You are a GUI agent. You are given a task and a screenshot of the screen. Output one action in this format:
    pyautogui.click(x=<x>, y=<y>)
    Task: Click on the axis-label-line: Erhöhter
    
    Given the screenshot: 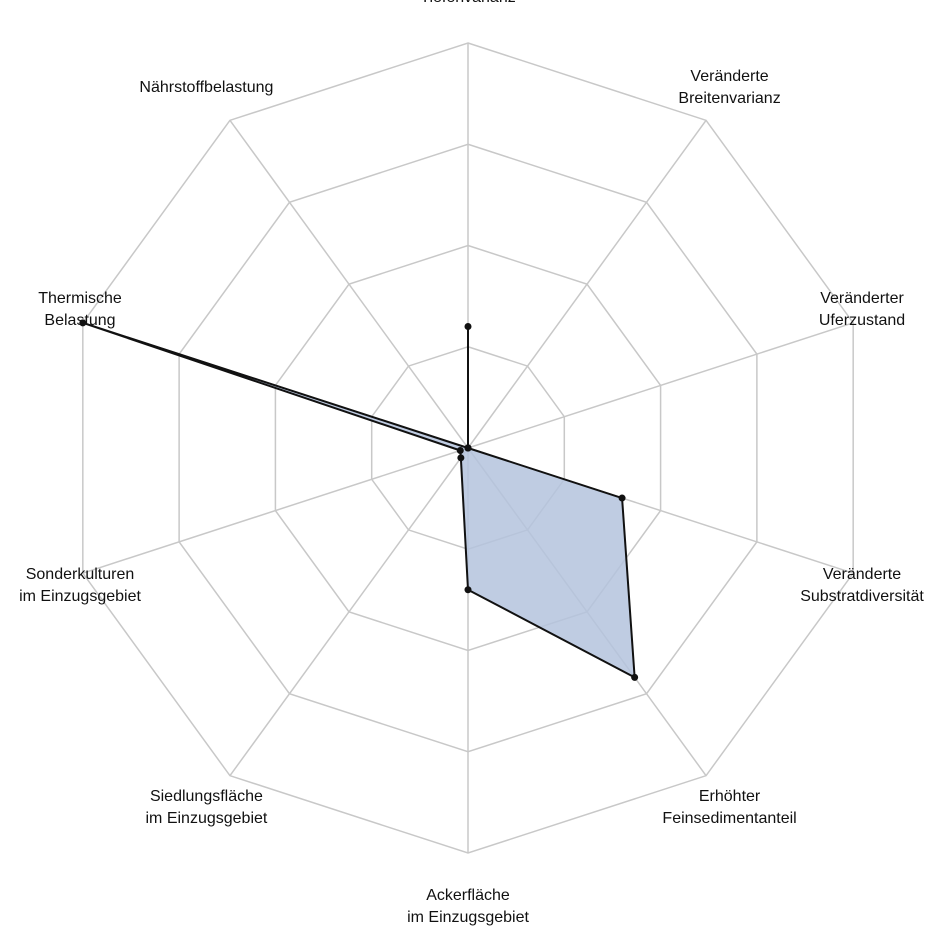 What is the action you would take?
    pyautogui.click(x=729, y=796)
    